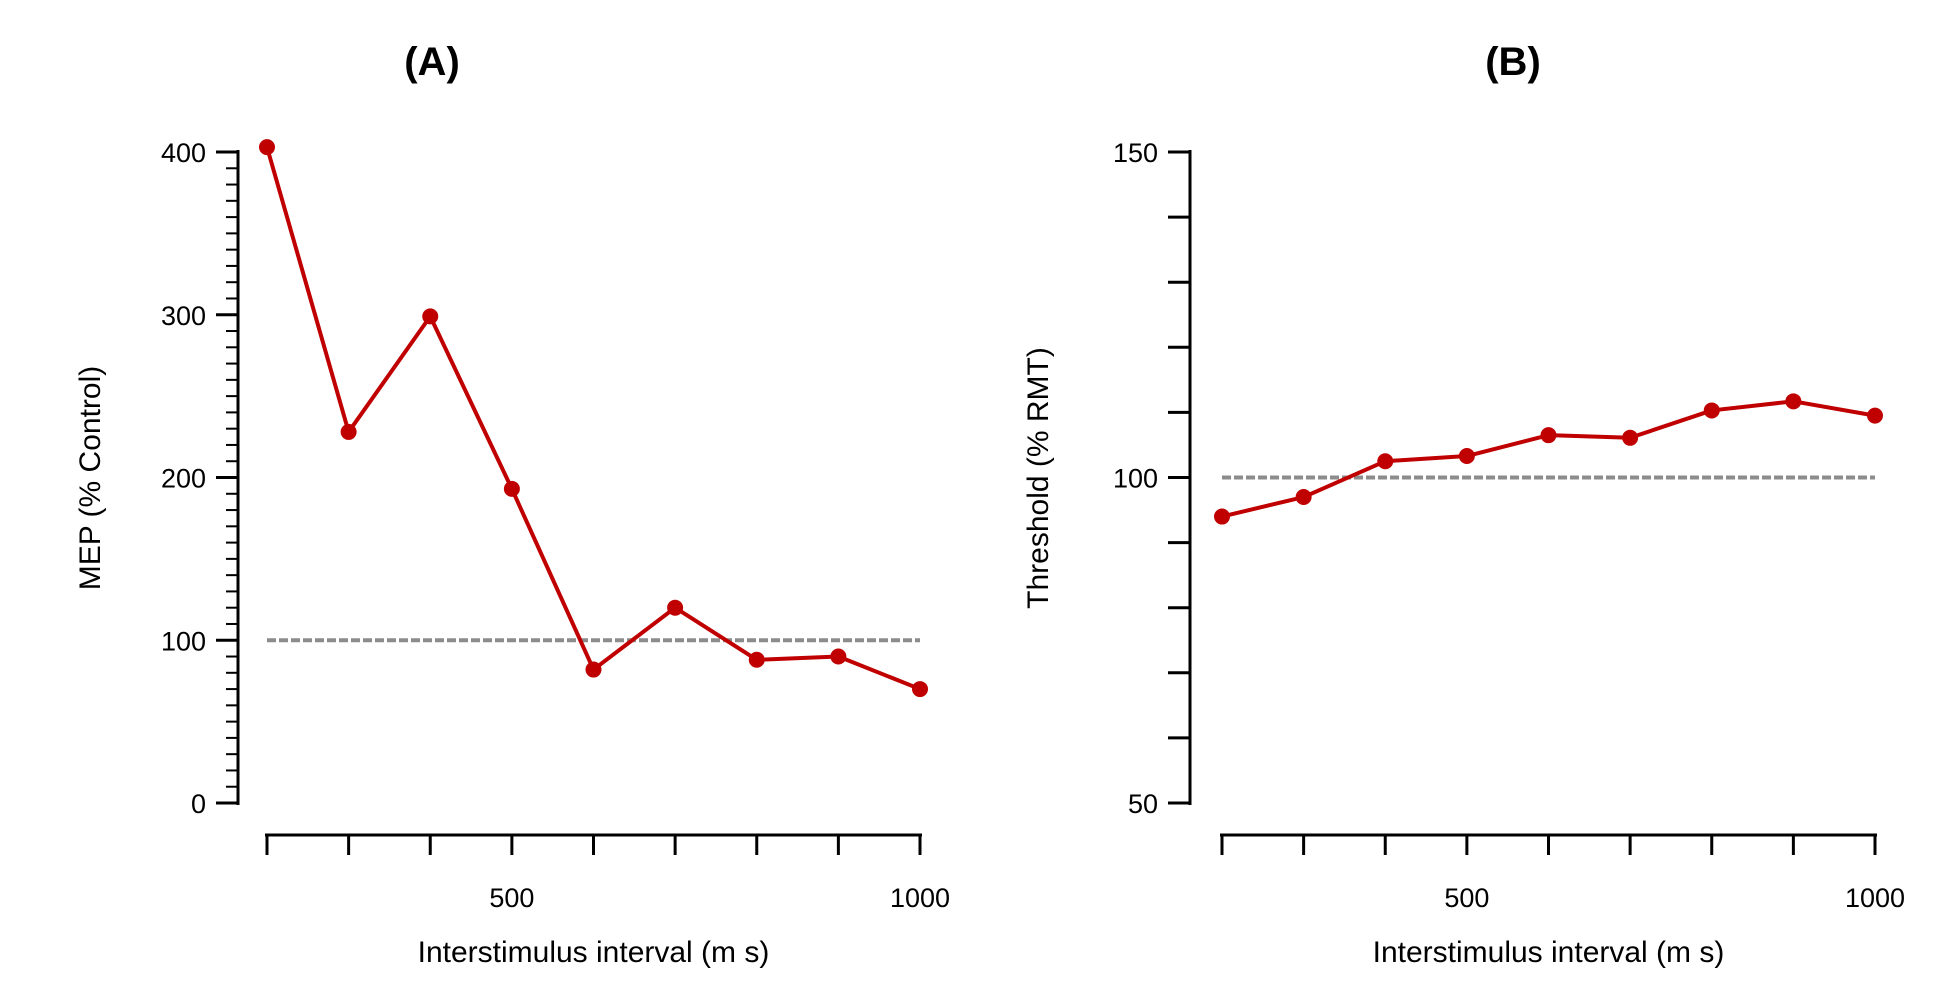  Describe the element at coordinates (183, 479) in the screenshot. I see `y-tick-label: 200` at that location.